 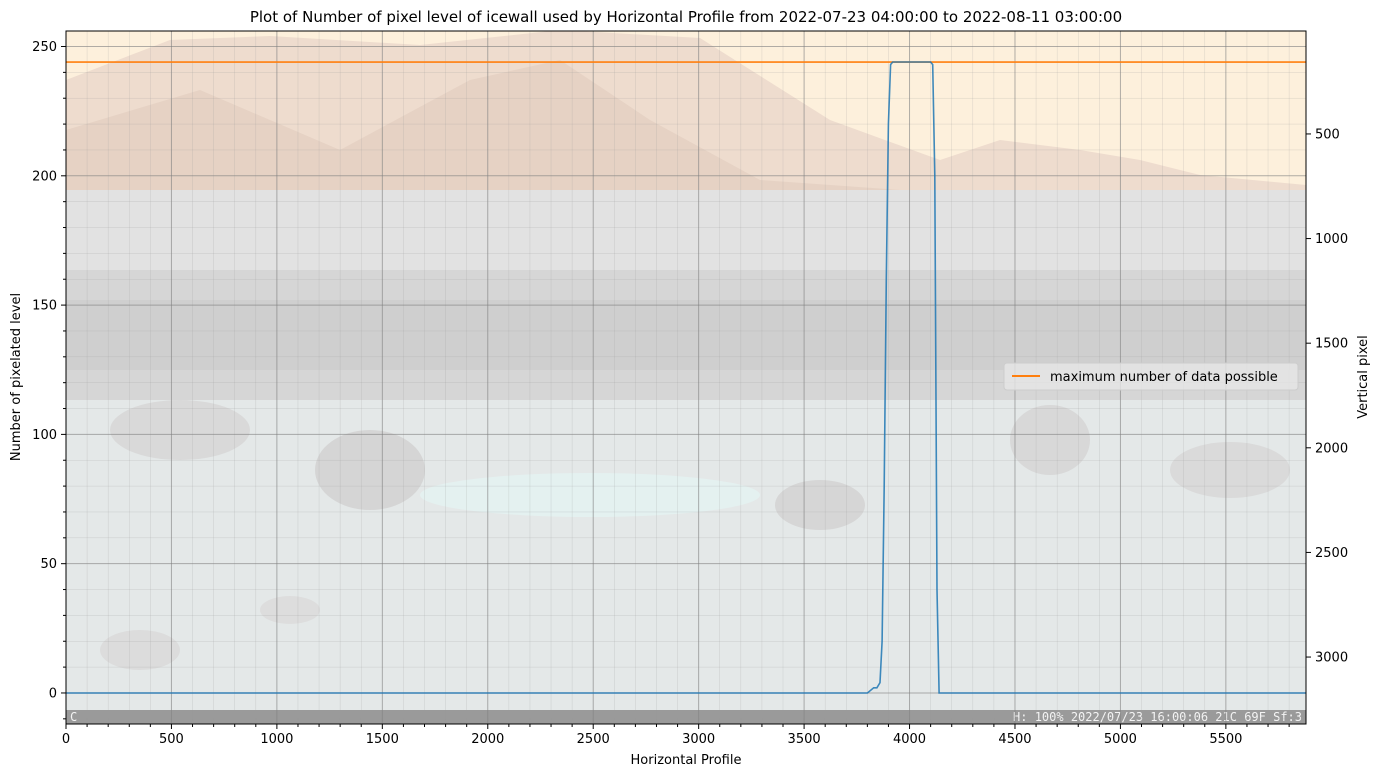 I want to click on legend-entry-label: maximum number of data possible, so click(x=1164, y=377).